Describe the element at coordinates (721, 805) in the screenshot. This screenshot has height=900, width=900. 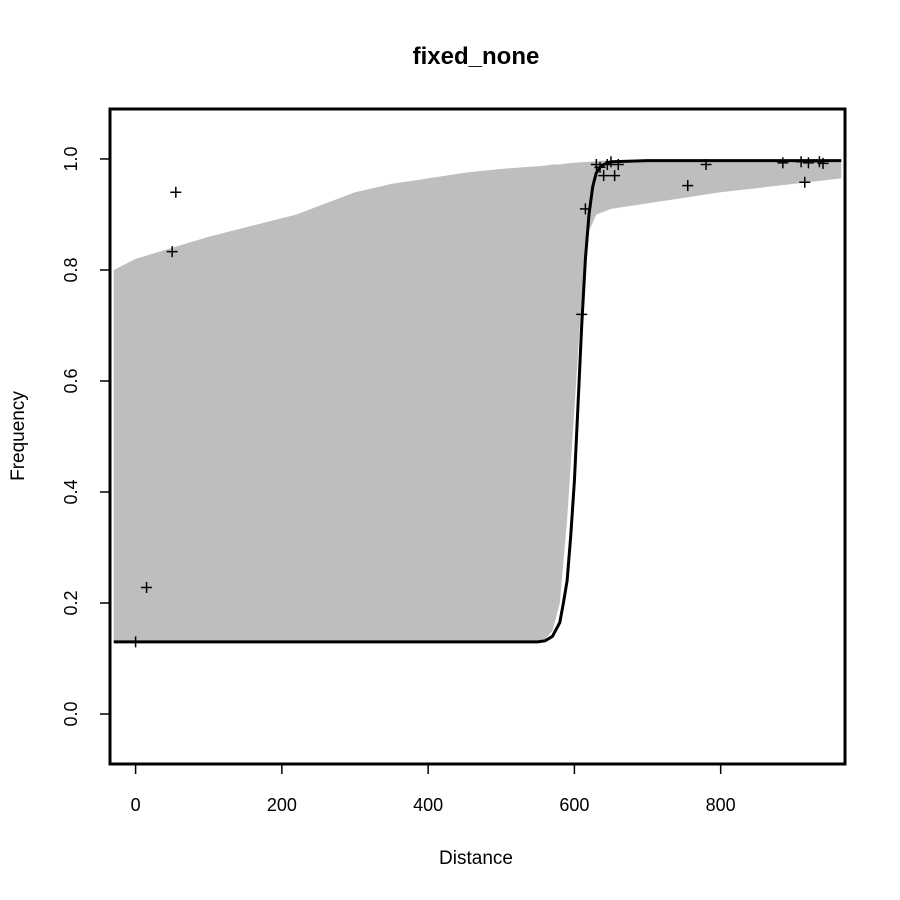
I see `x-tick-label: 800` at that location.